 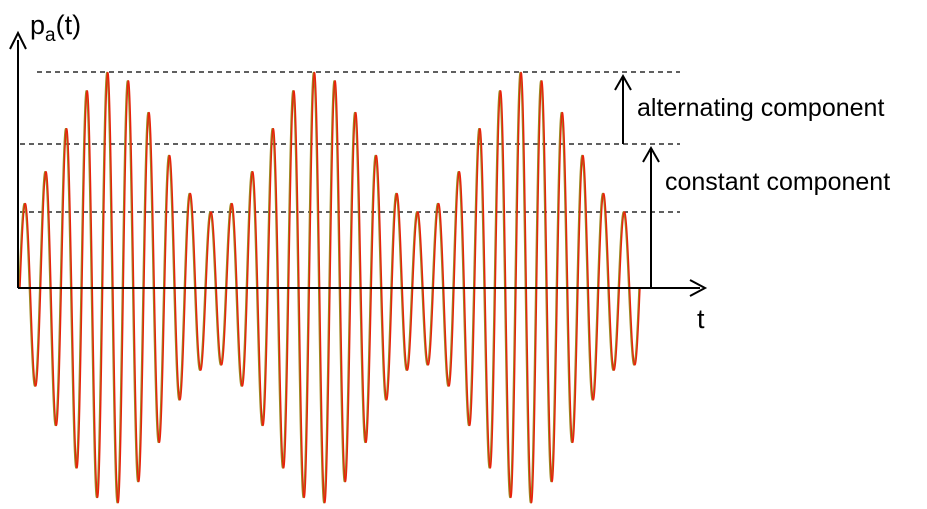 I want to click on constant-component-label: constant component, so click(x=777, y=182).